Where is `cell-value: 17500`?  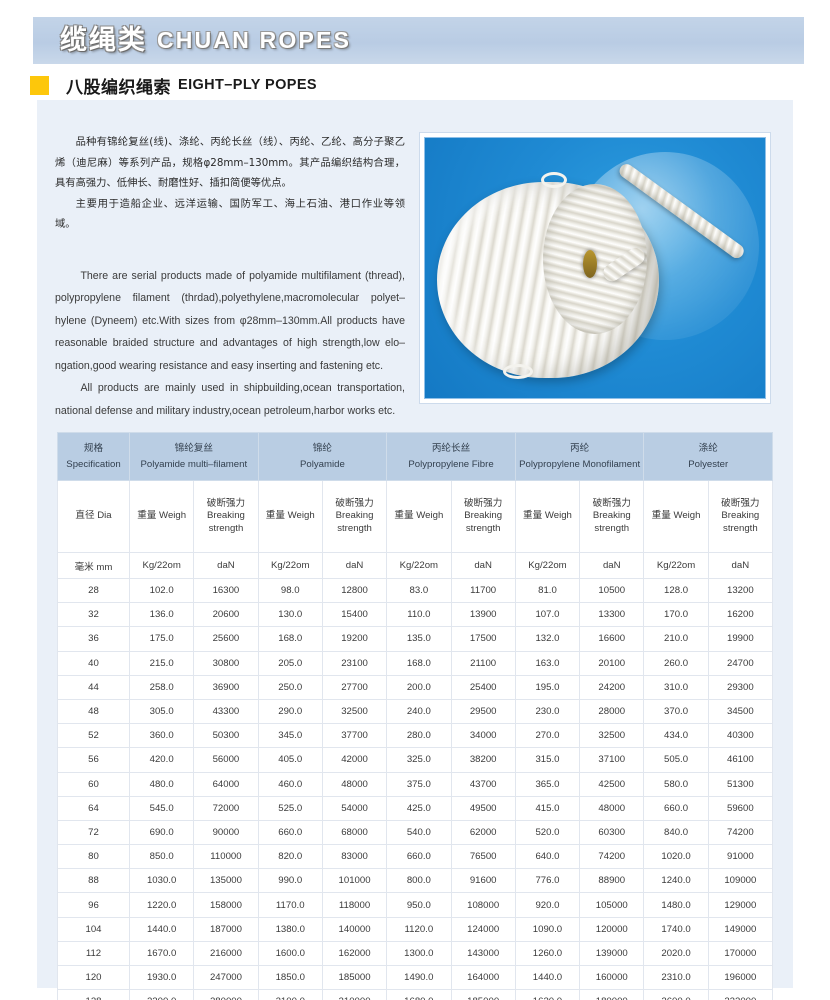 cell-value: 17500 is located at coordinates (483, 639).